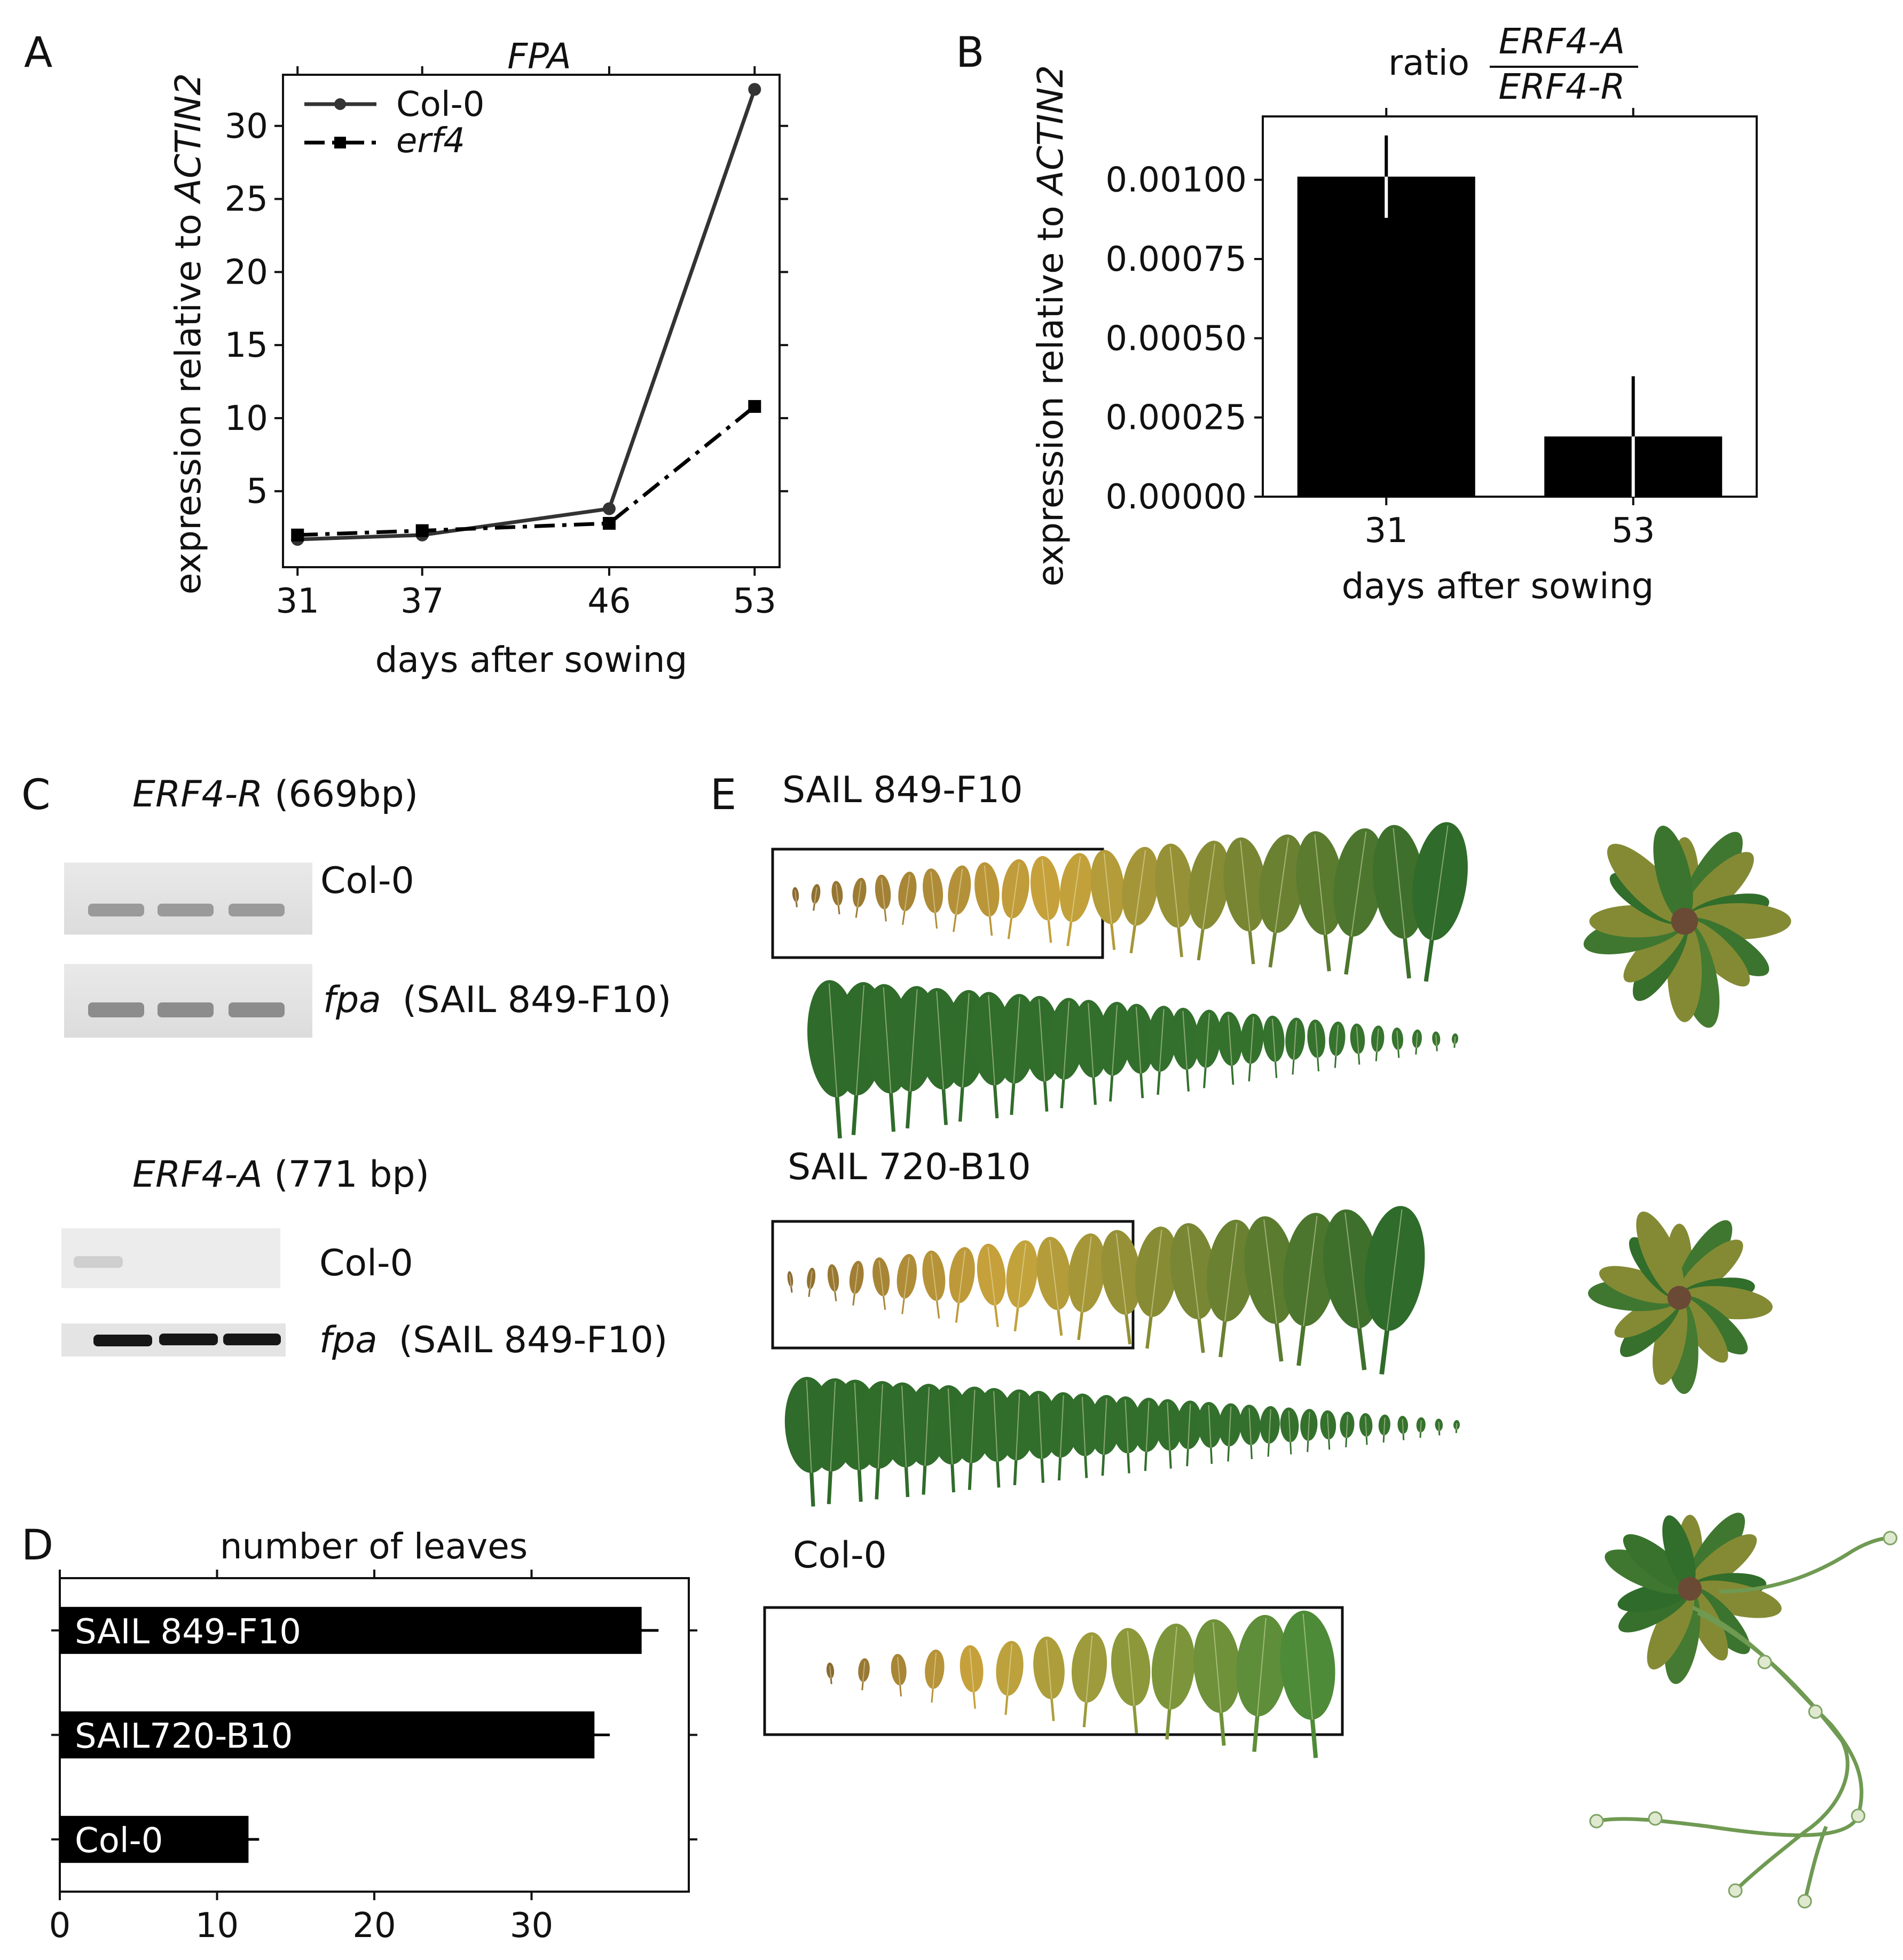 Image resolution: width=1903 pixels, height=1960 pixels. Describe the element at coordinates (60, 1926) in the screenshot. I see `x-tick-label: 0` at that location.